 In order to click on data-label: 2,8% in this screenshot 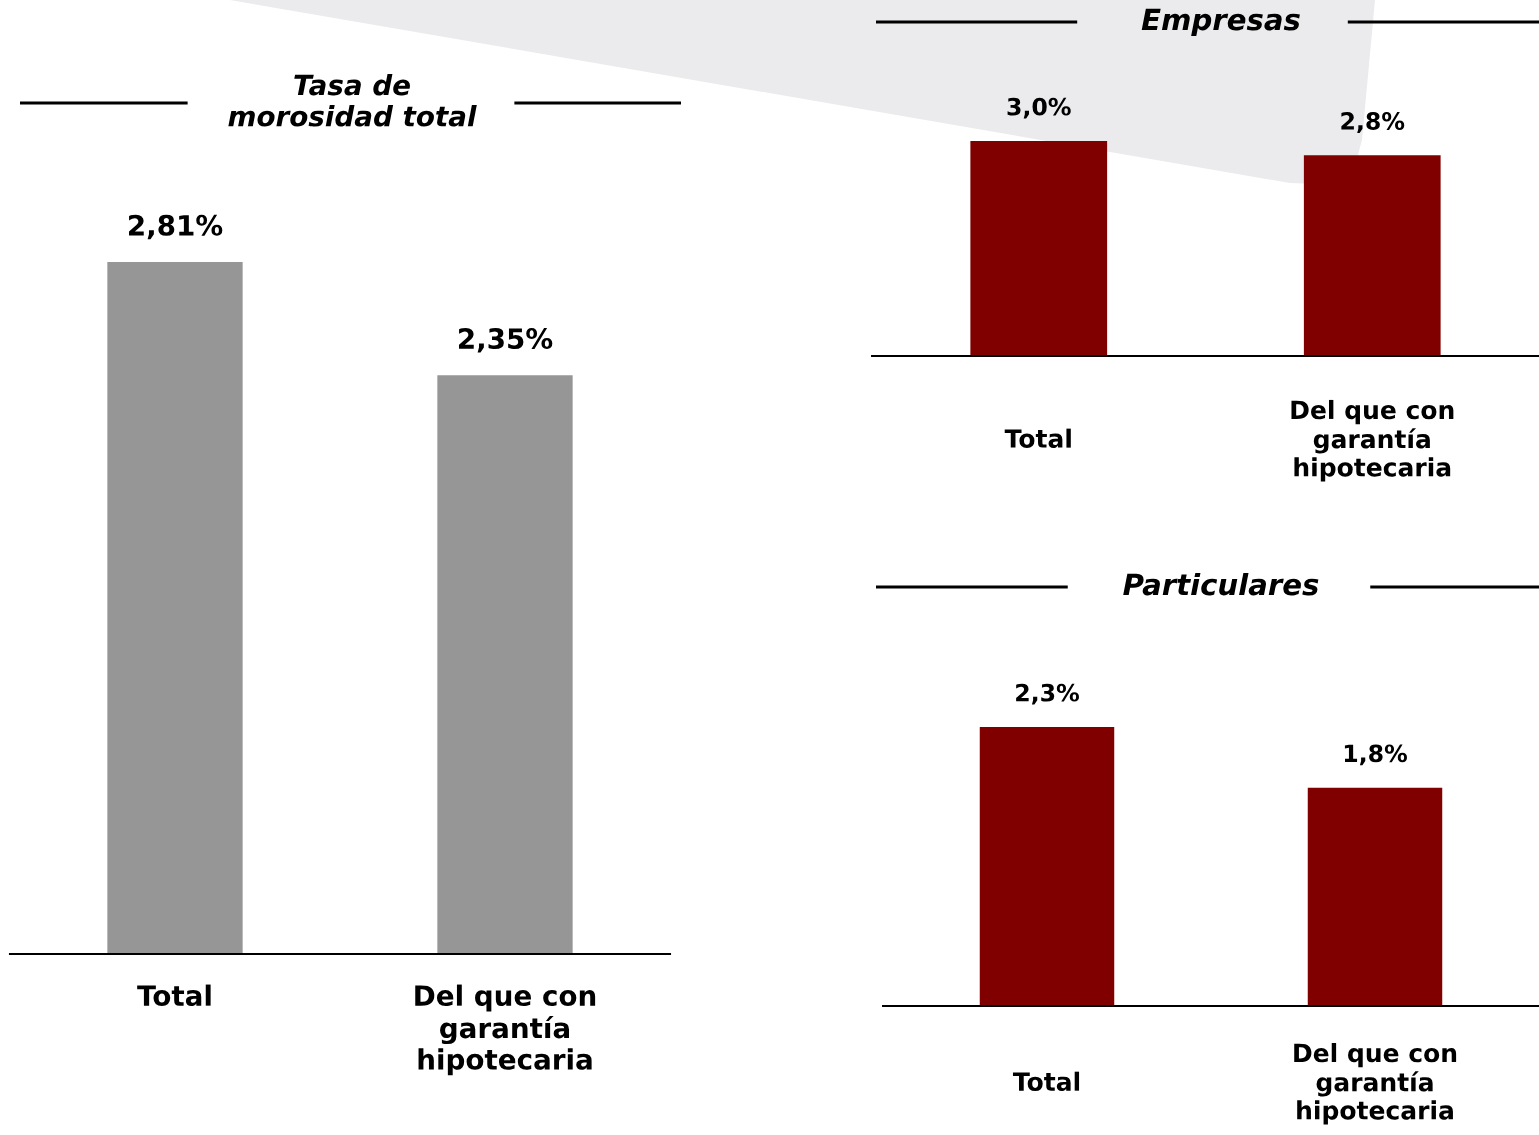, I will do `click(1373, 122)`.